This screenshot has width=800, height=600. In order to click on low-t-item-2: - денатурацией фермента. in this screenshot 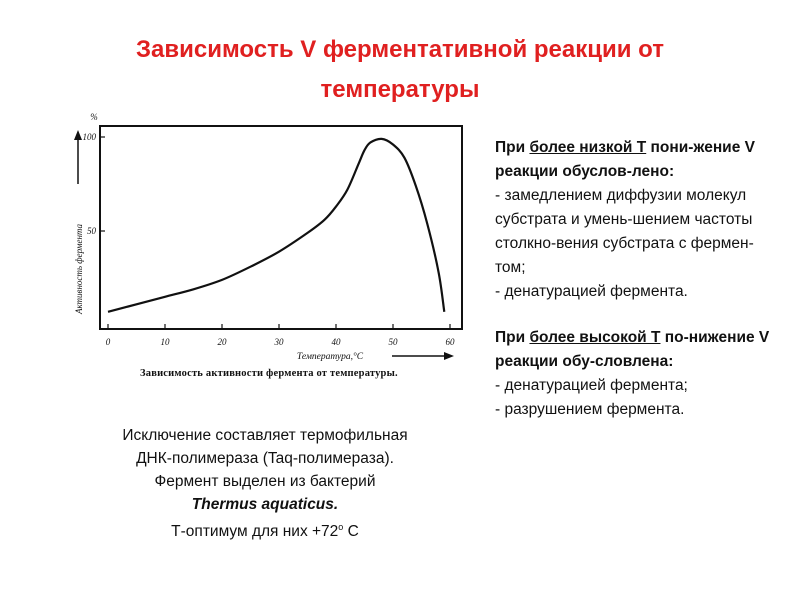, I will do `click(591, 291)`.